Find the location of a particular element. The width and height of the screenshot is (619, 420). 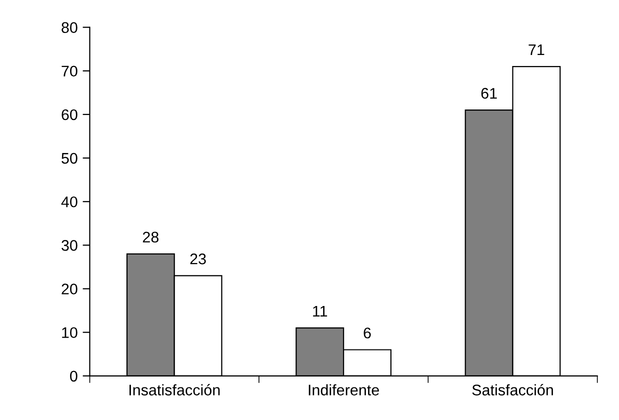

y-tick-label: 60 is located at coordinates (70, 114).